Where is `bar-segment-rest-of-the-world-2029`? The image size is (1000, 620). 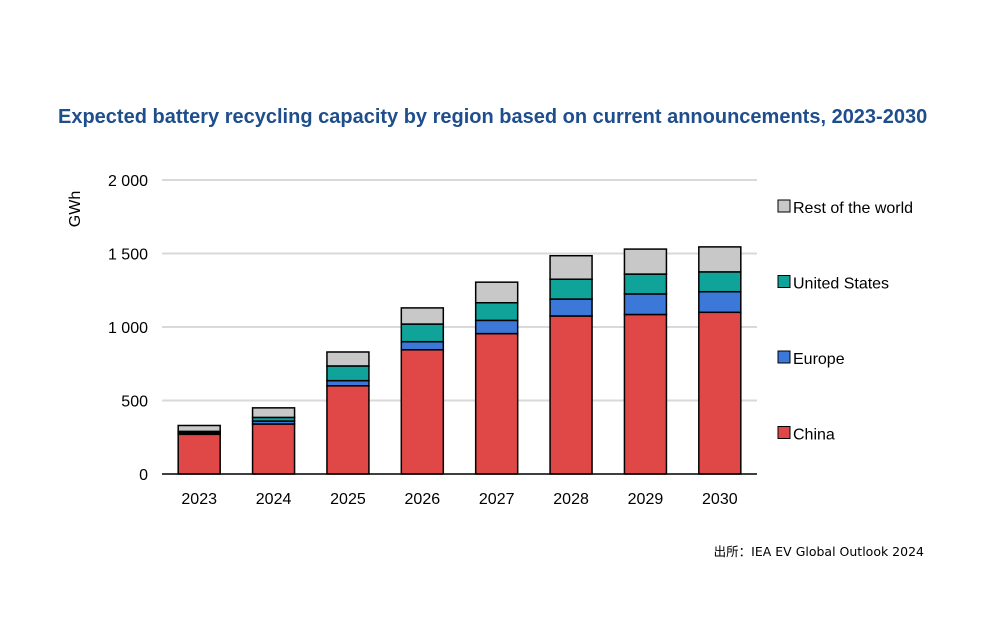 bar-segment-rest-of-the-world-2029 is located at coordinates (645, 261).